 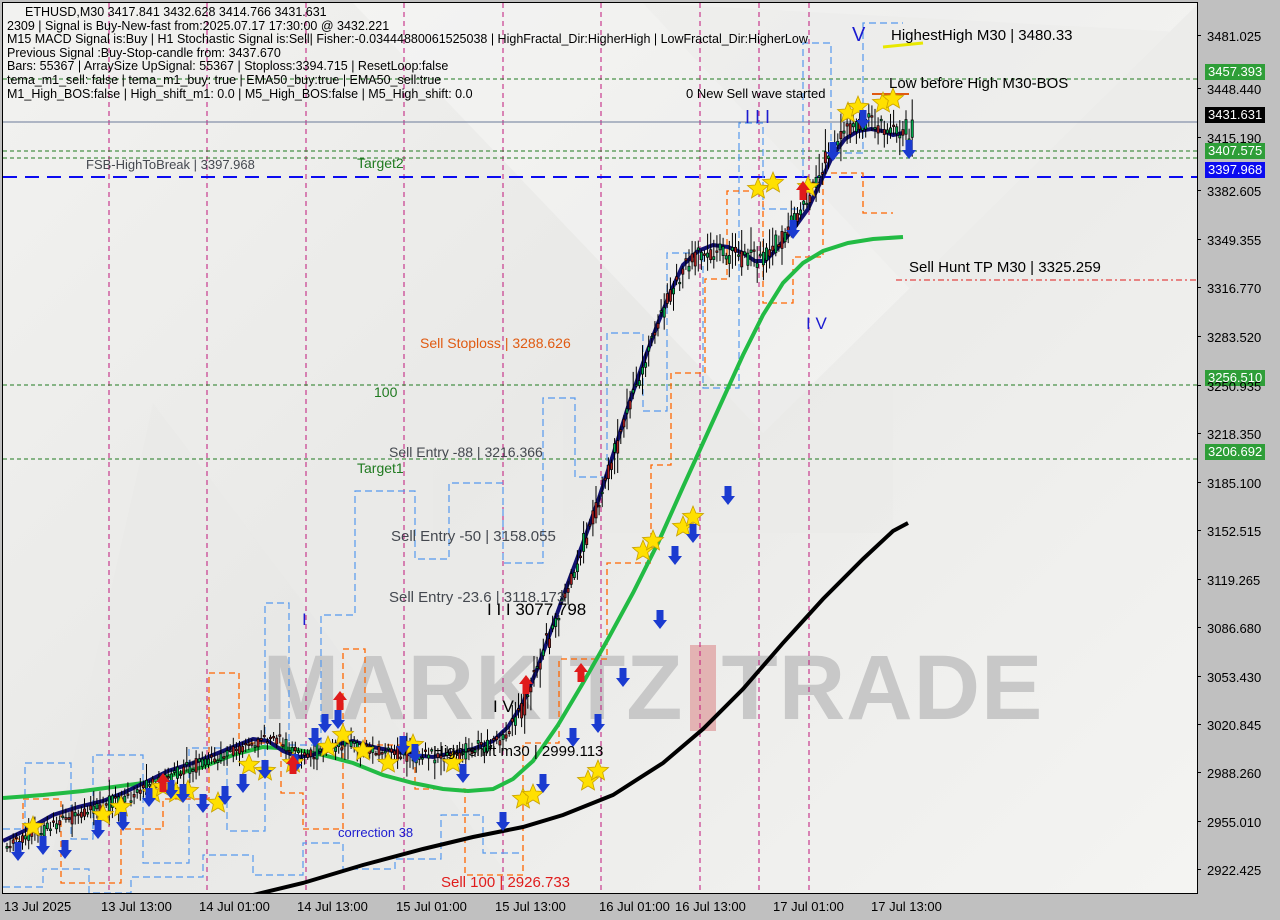 I want to click on wave-iii-marker-top: I I I, so click(x=758, y=117).